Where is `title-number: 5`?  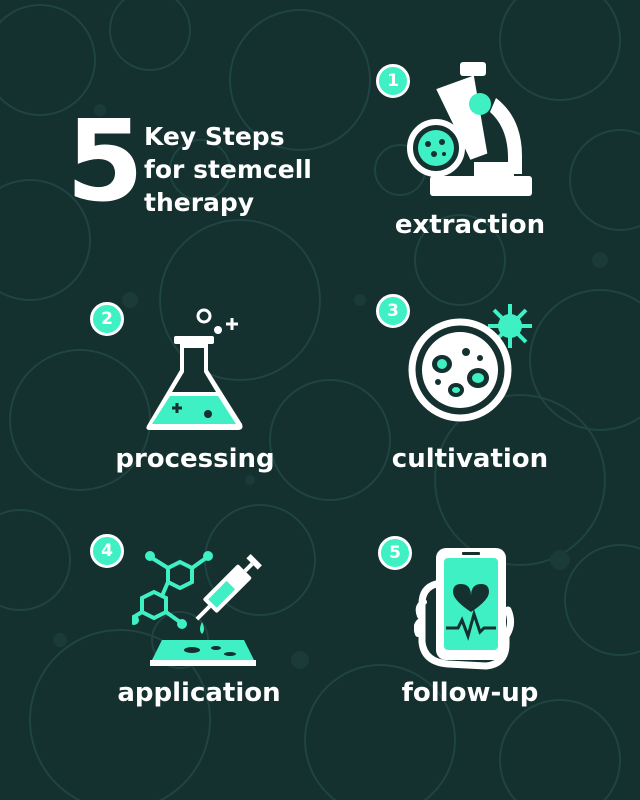
title-number: 5 is located at coordinates (105, 162).